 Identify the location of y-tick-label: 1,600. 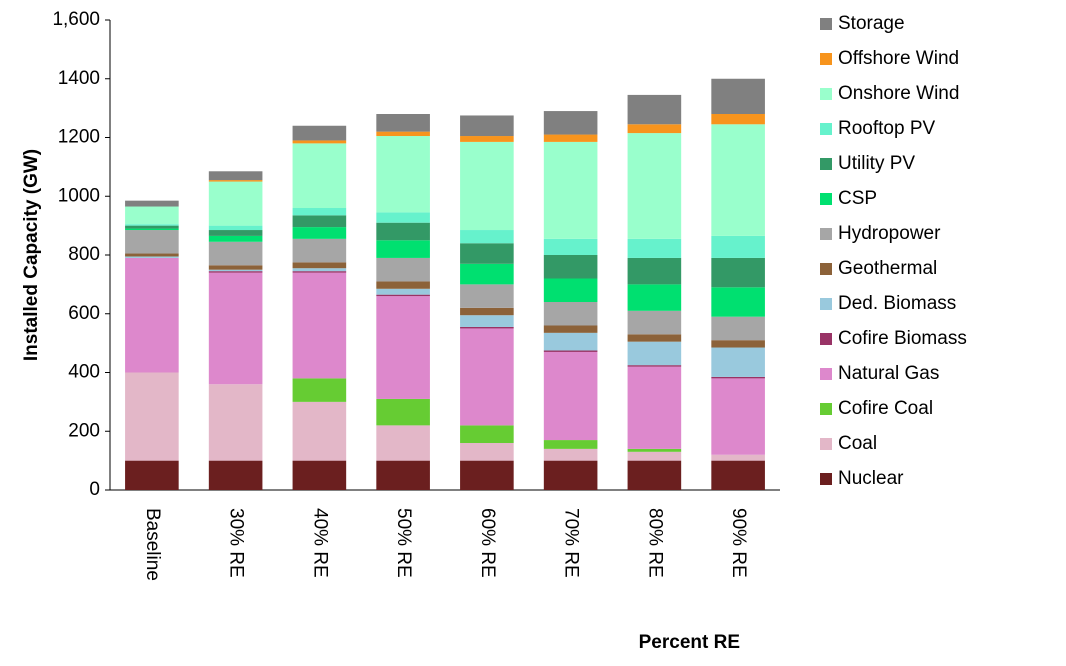
(76, 19).